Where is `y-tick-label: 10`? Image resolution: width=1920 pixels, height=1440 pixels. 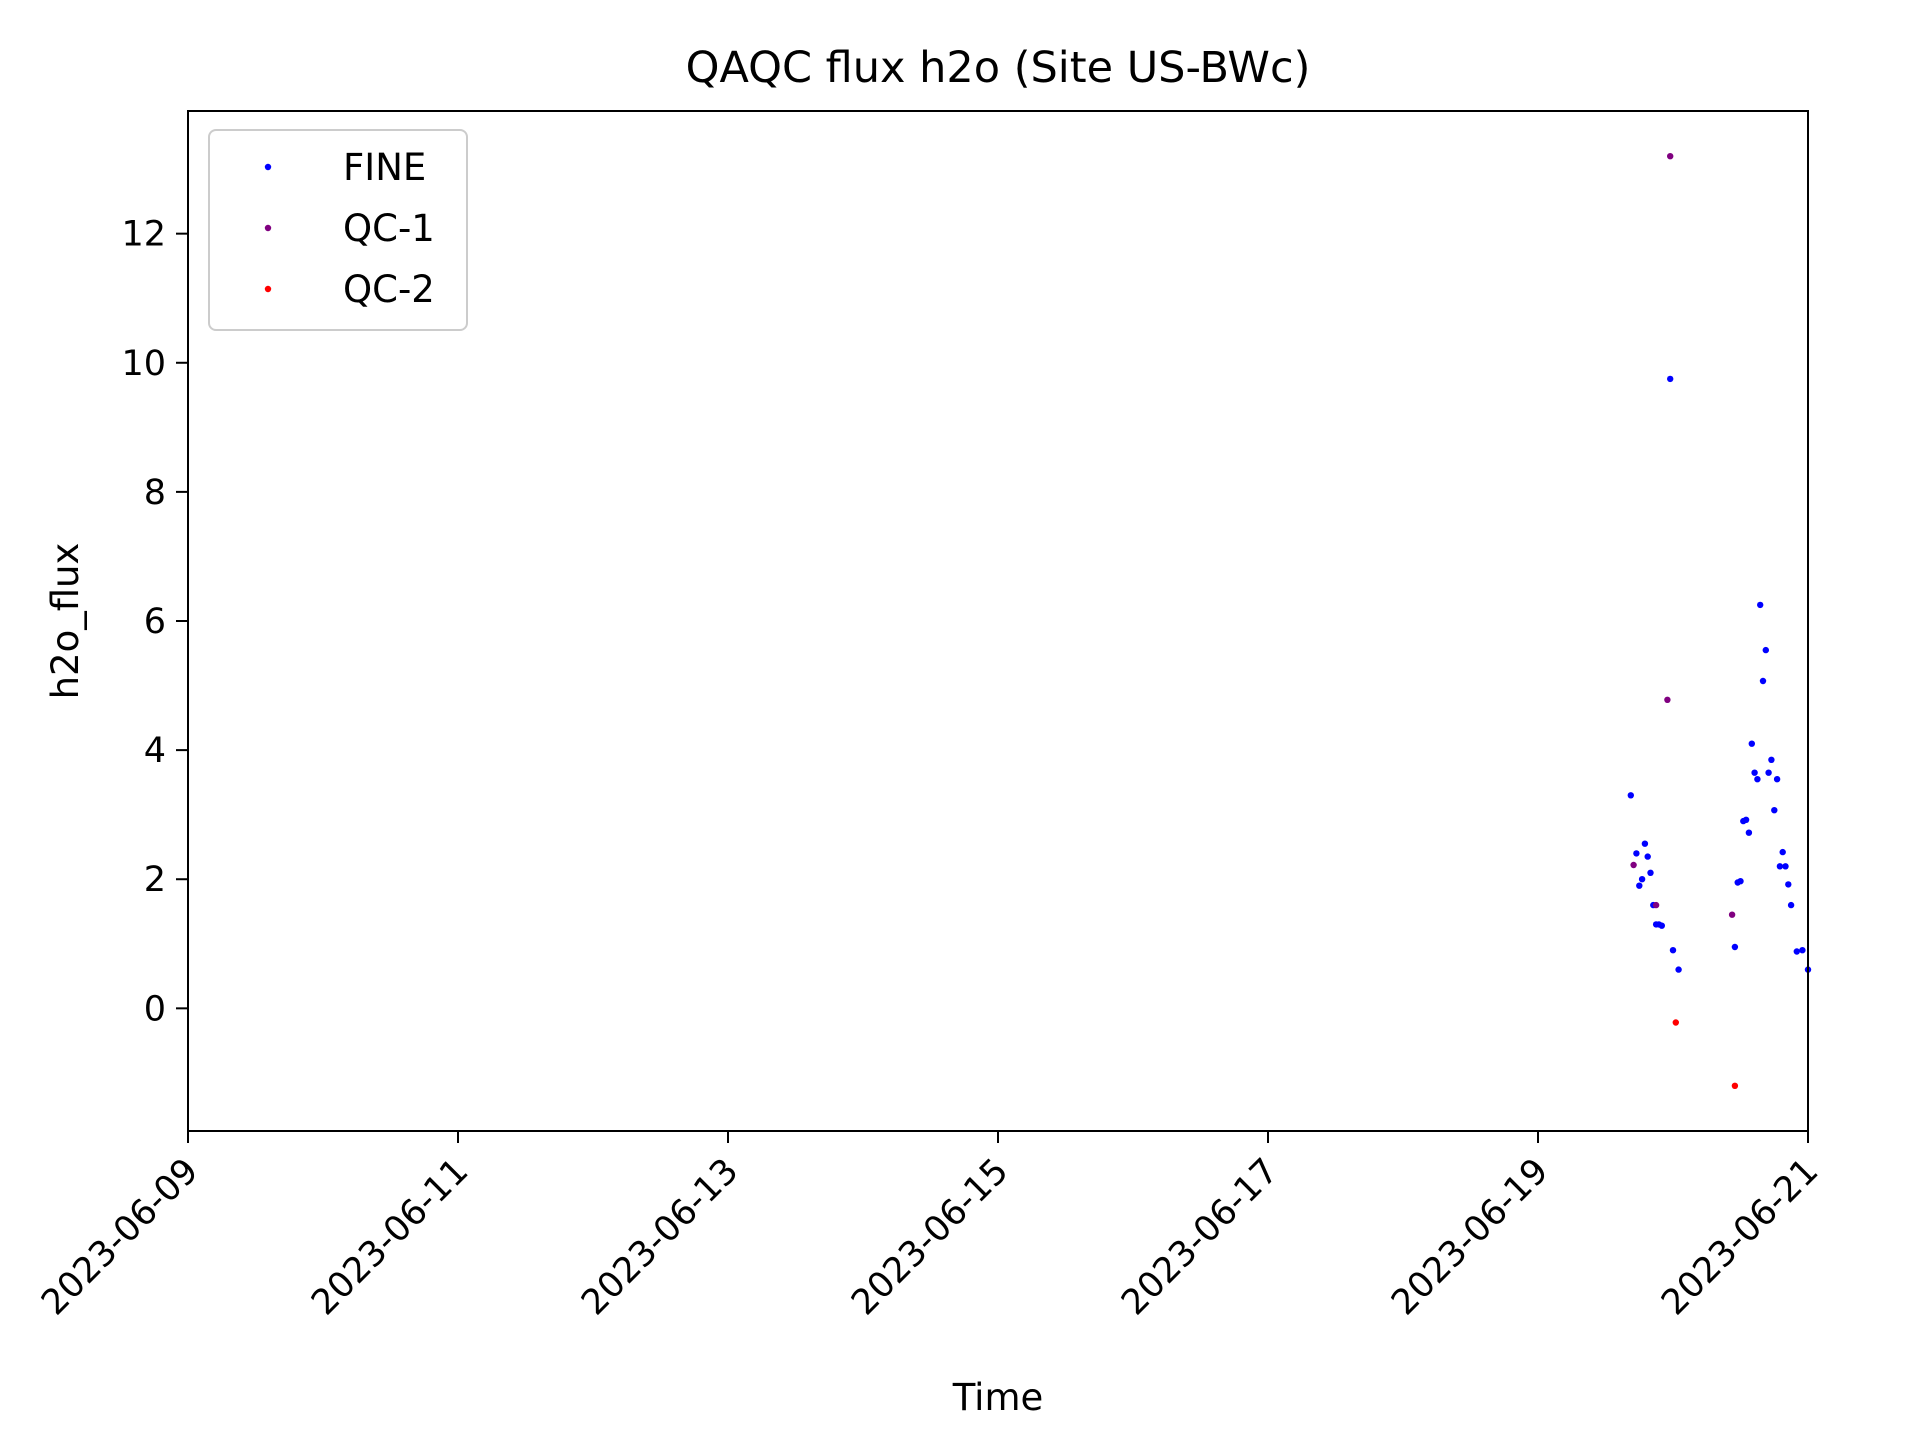 y-tick-label: 10 is located at coordinates (143, 364).